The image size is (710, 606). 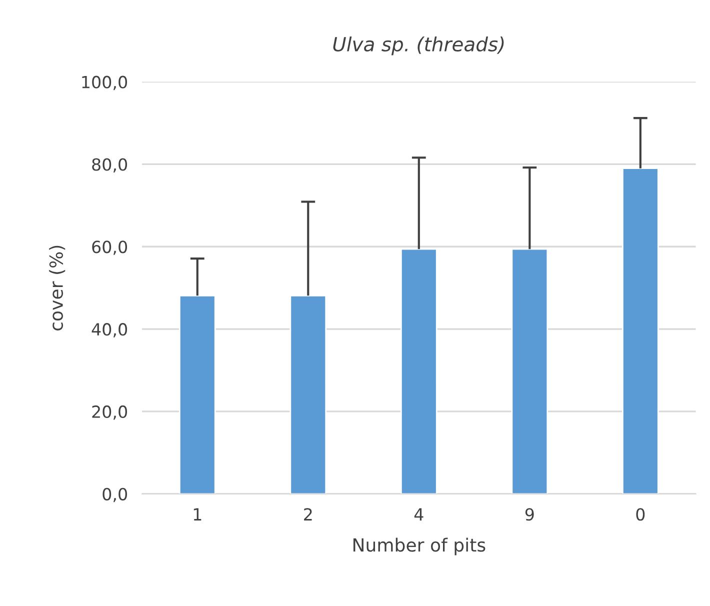 I want to click on y-tick-label: 0,0, so click(x=115, y=495).